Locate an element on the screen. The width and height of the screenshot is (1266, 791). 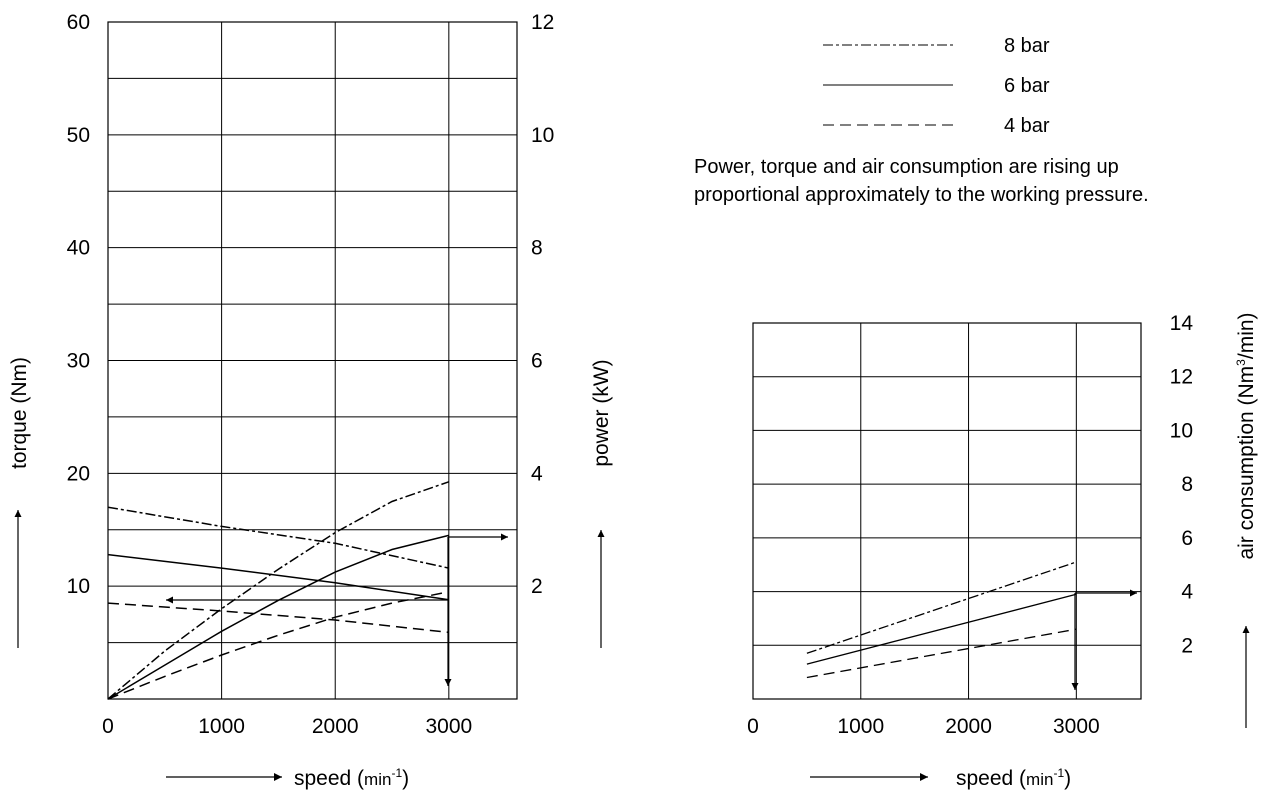
chart1-left-tick-label: 10 is located at coordinates (78, 586).